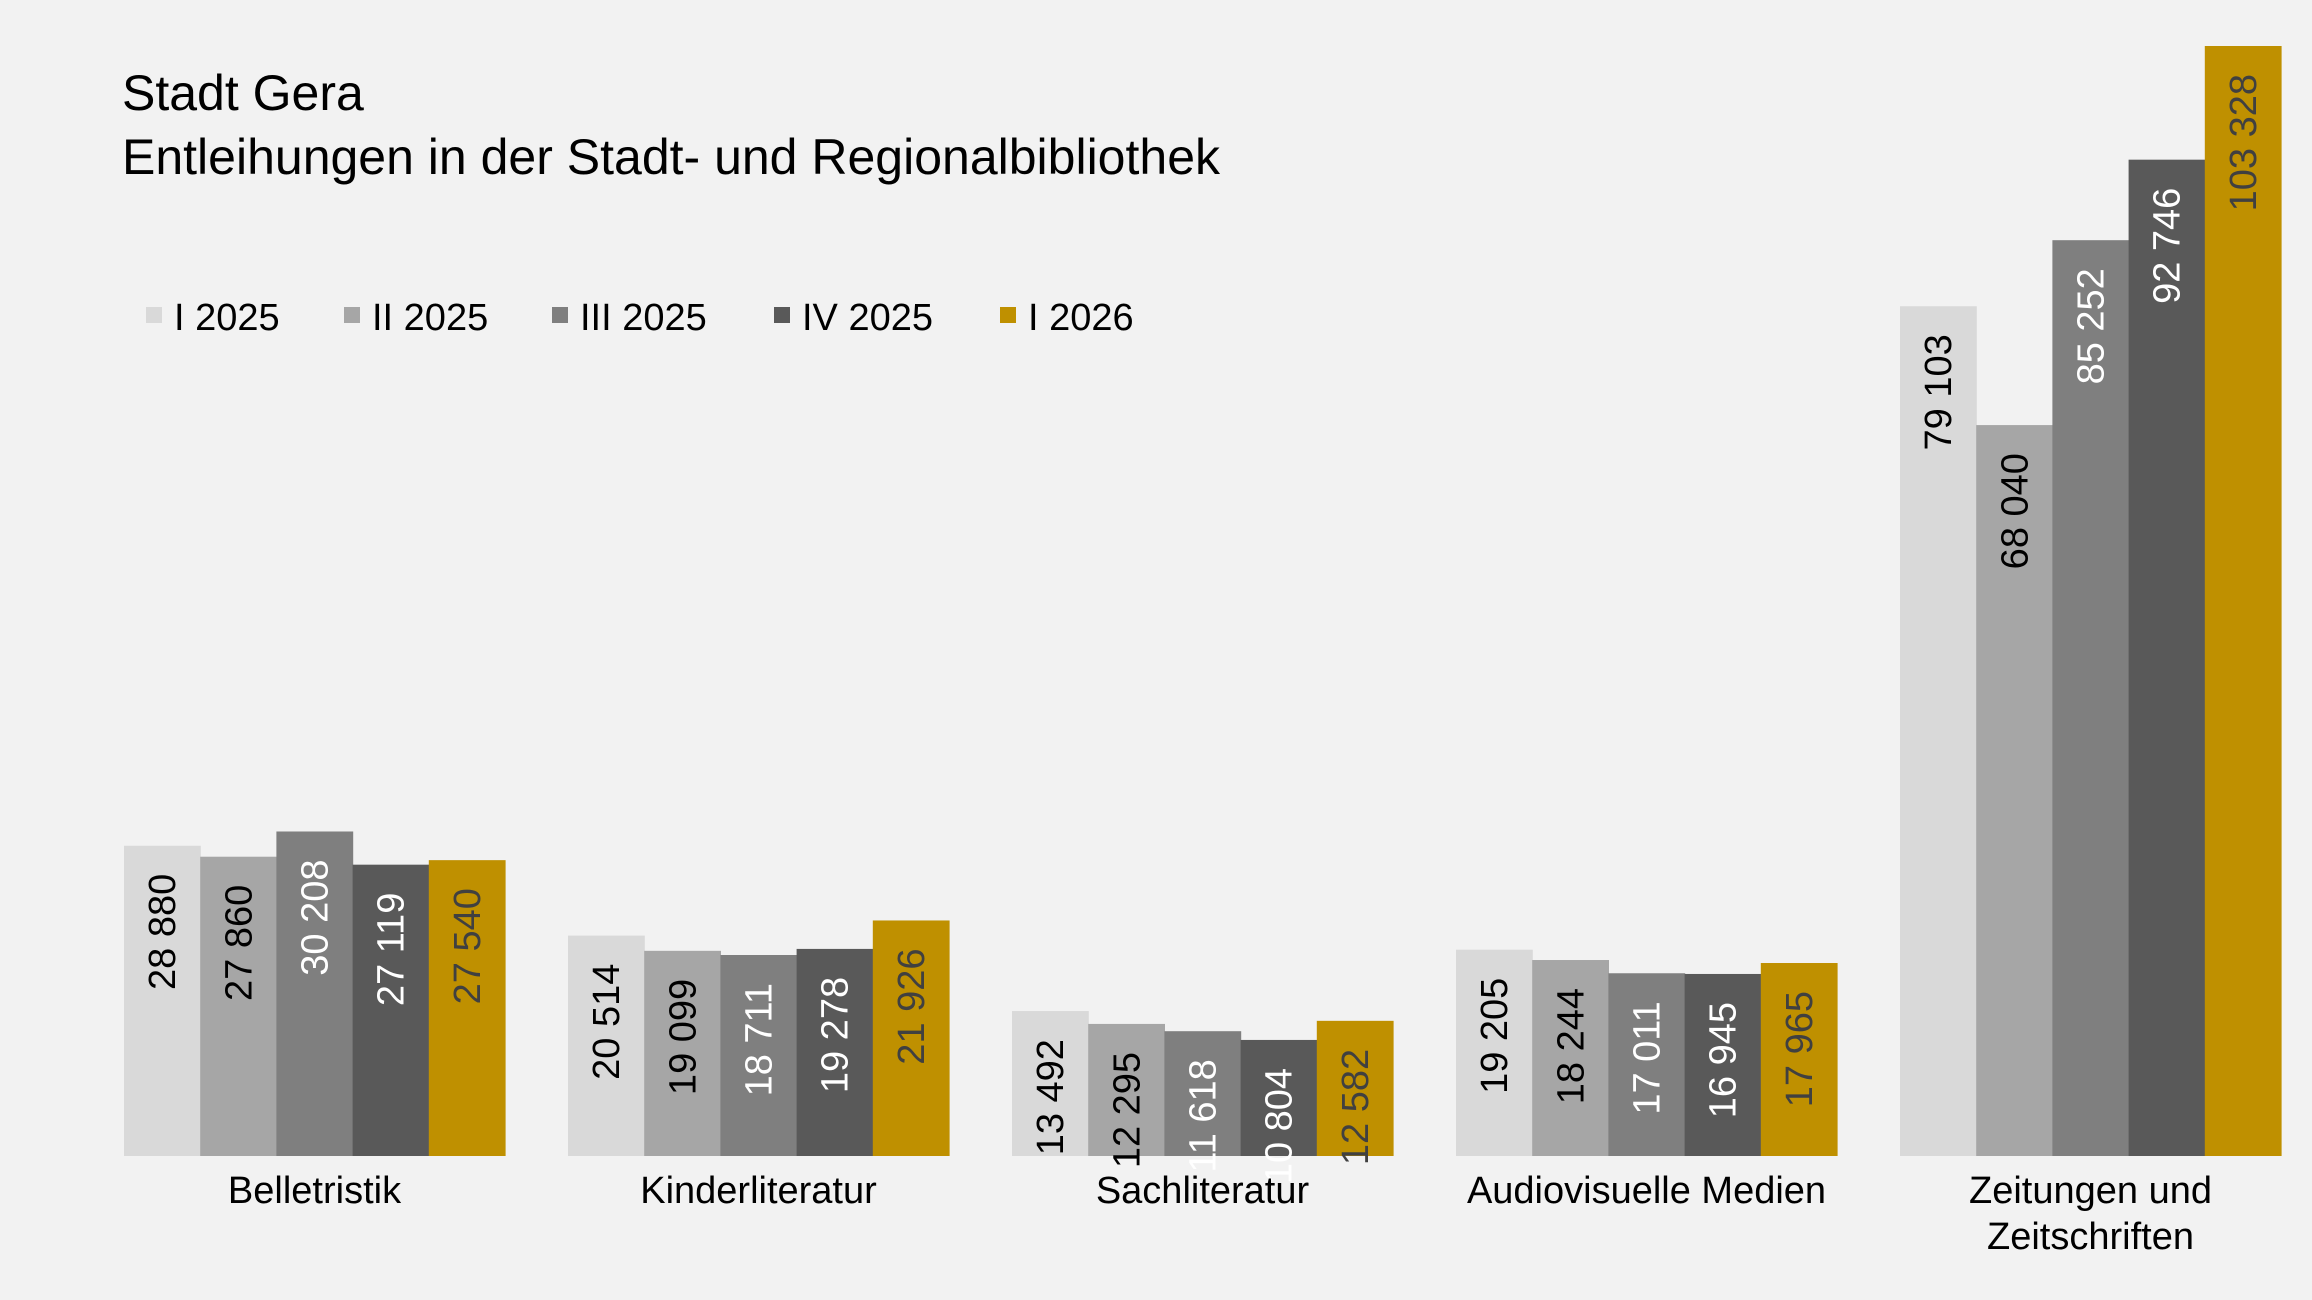 This screenshot has height=1300, width=2312. I want to click on data-label: 16 945, so click(1724, 1060).